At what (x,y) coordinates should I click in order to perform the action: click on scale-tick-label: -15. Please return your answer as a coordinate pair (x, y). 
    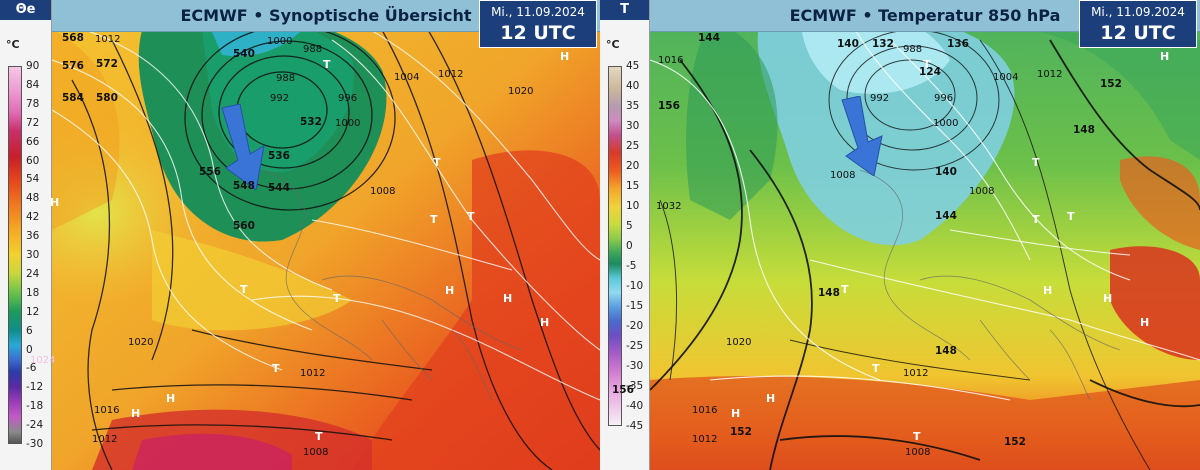
    Looking at the image, I should click on (635, 306).